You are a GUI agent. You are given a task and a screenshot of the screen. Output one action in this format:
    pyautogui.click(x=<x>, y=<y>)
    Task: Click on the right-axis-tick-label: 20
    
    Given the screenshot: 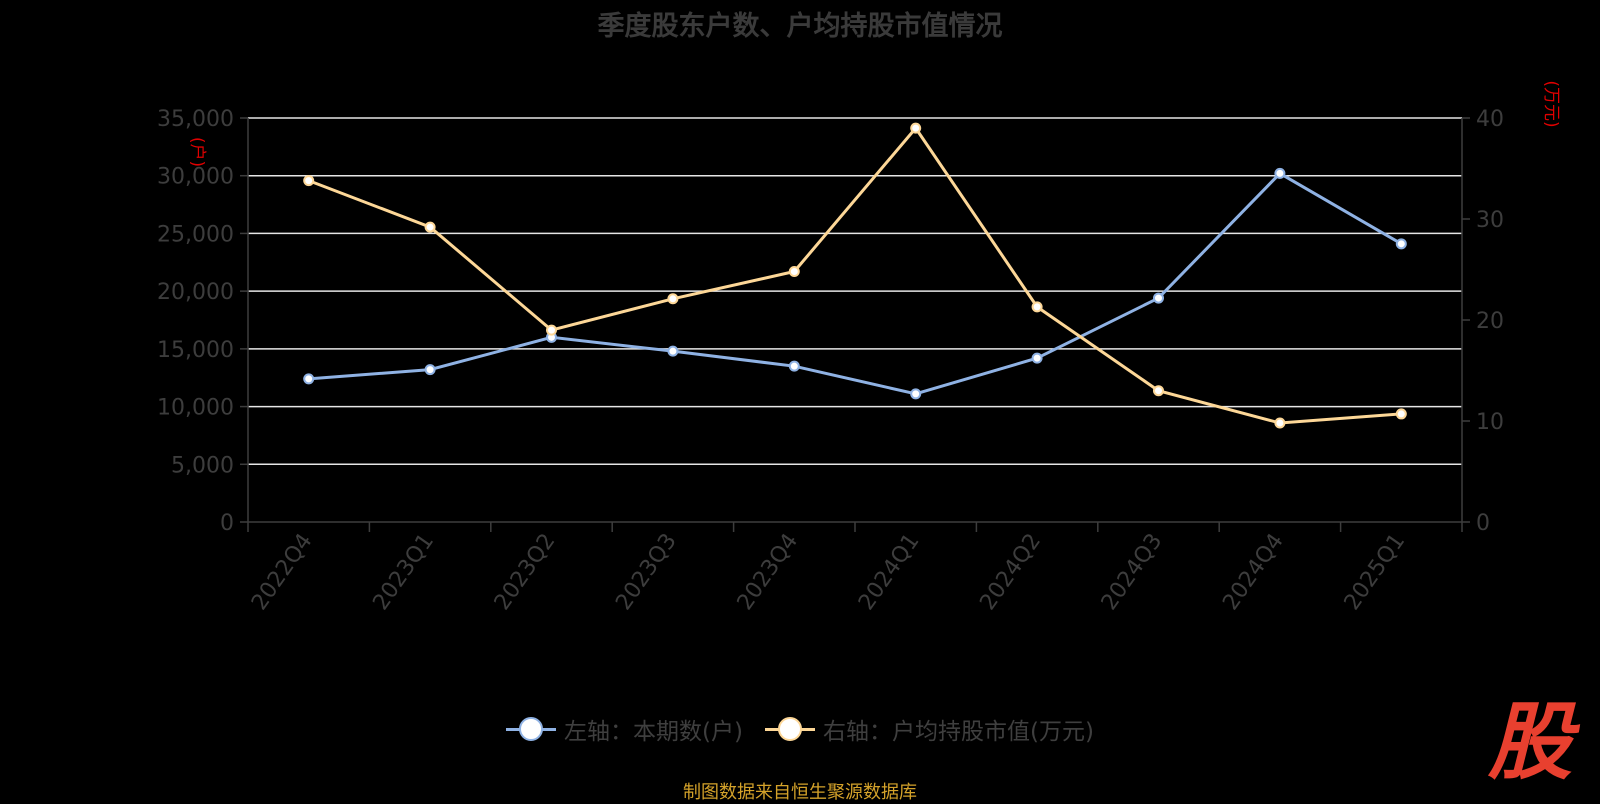 What is the action you would take?
    pyautogui.click(x=1490, y=321)
    